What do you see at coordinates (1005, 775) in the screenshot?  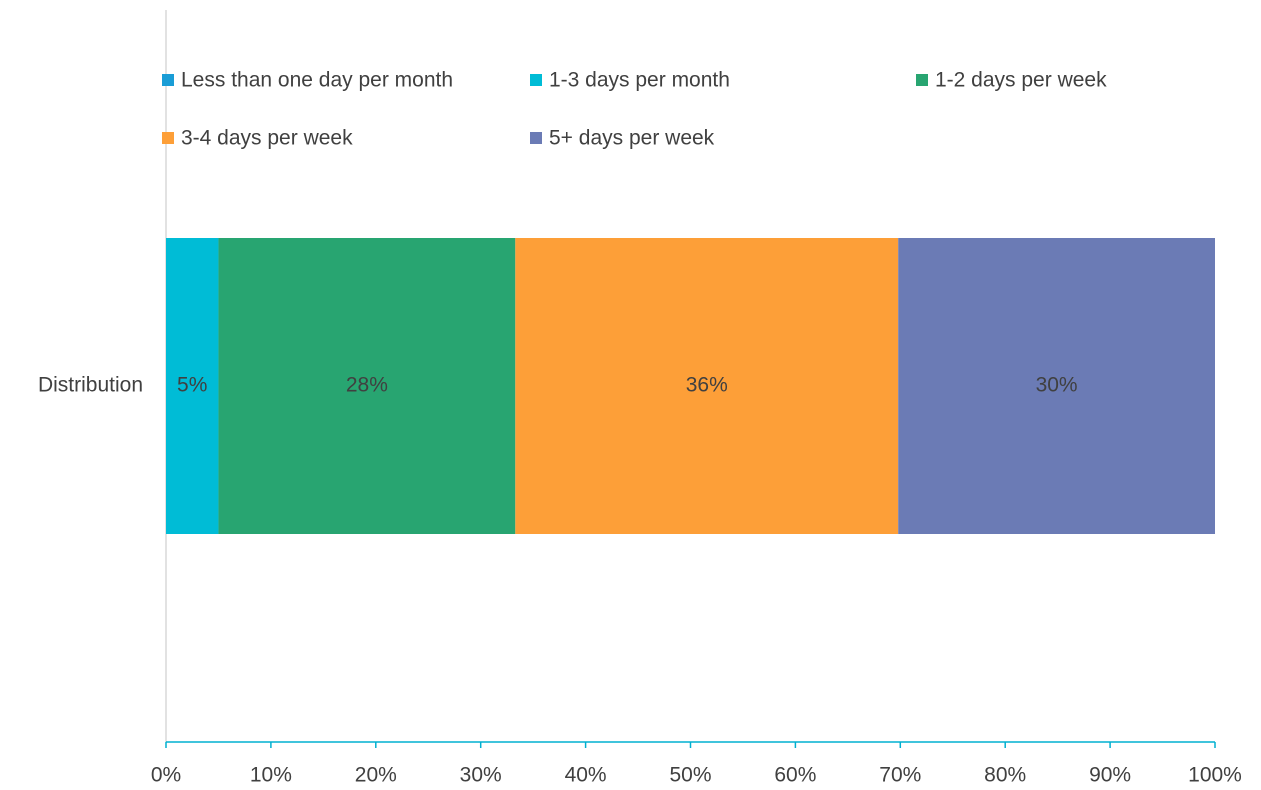 I see `x-tick-label: 80%` at bounding box center [1005, 775].